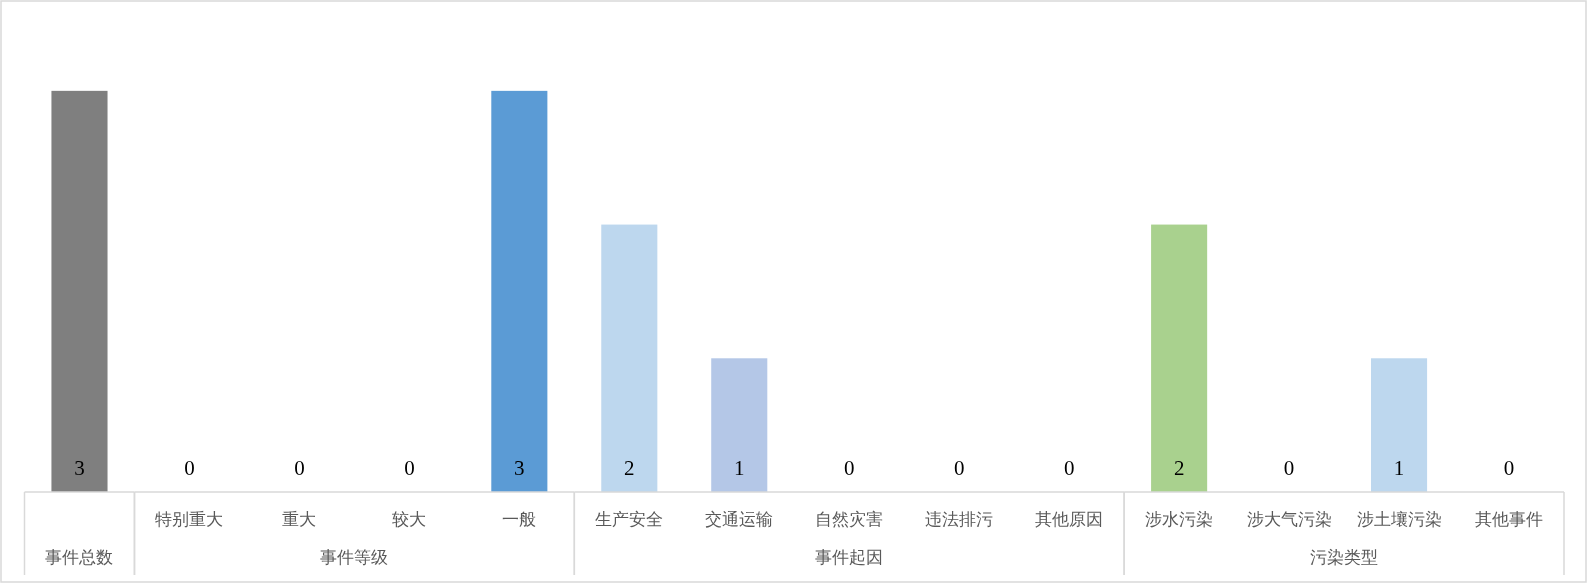 This screenshot has height=588, width=1588. Describe the element at coordinates (1344, 557) in the screenshot. I see `x-axis-title: 污染类型` at that location.